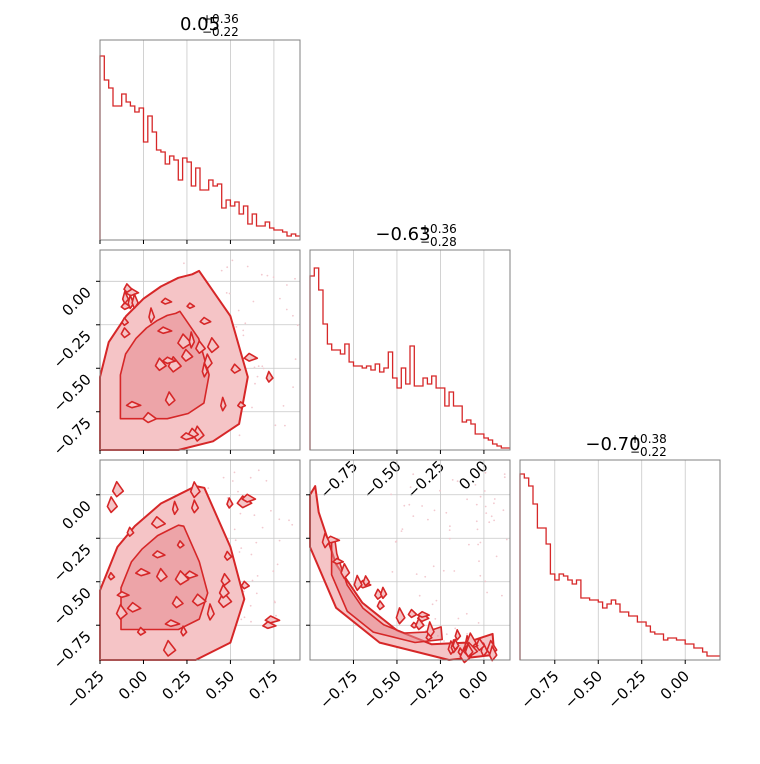  I want to click on panel-joint-1-0: 0.00 −0.25−0.50−0.75, so click(175, 354).